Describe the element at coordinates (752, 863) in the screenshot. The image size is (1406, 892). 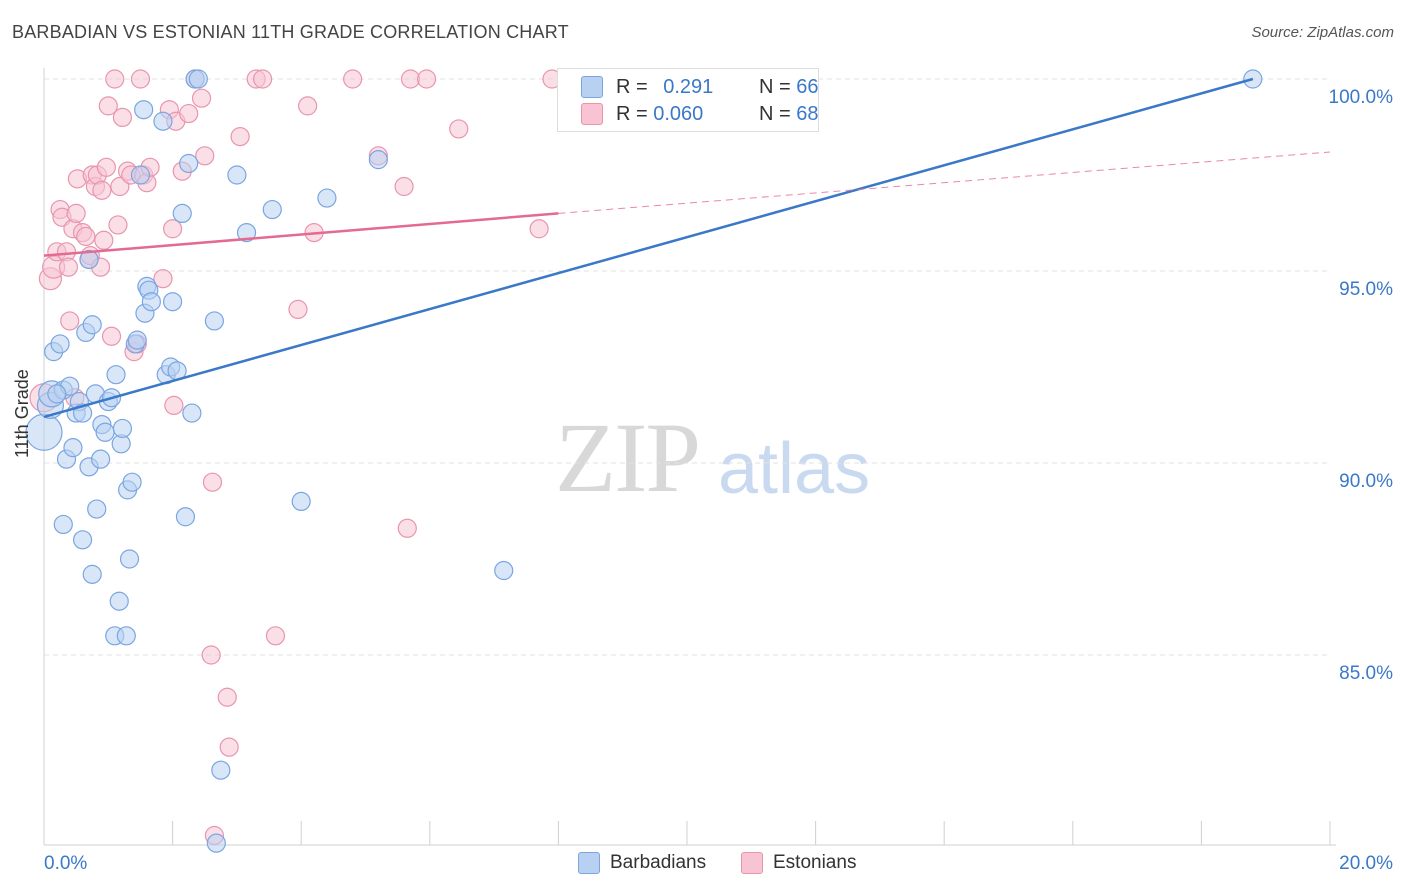
I see `bottom-legend-swatch-estonians` at that location.